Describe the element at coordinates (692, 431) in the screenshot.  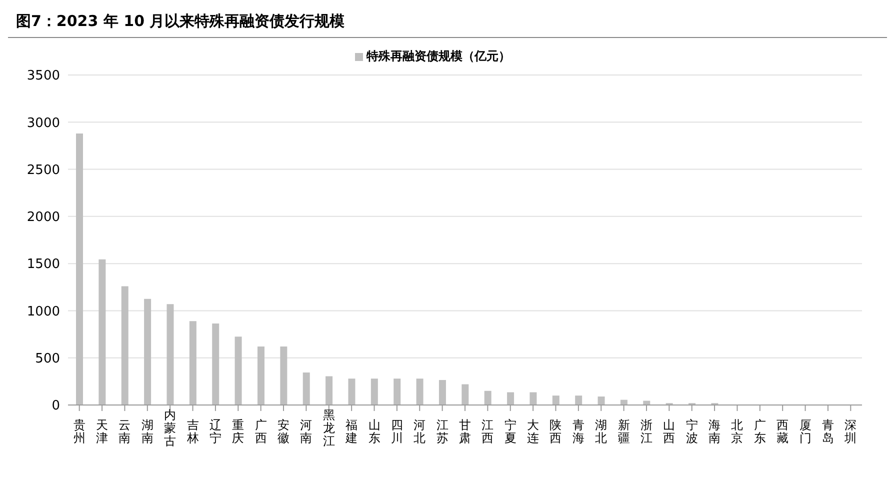
I see `x-tick-label: 宁波` at that location.